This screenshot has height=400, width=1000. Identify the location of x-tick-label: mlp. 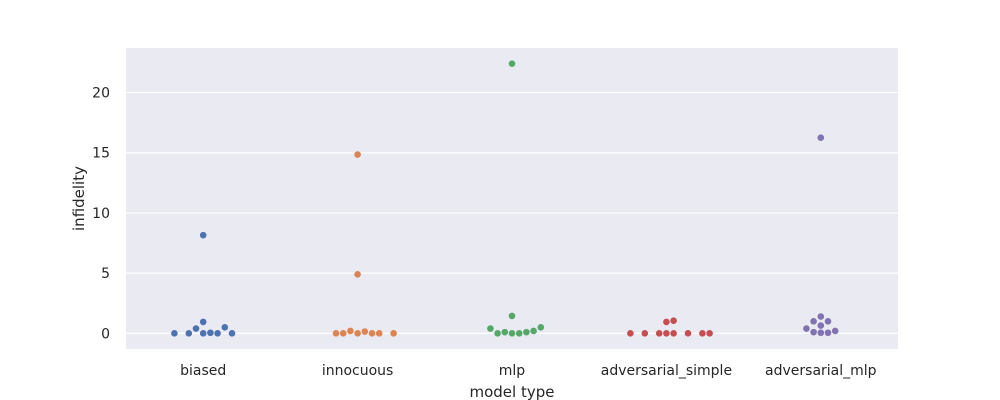
(512, 371).